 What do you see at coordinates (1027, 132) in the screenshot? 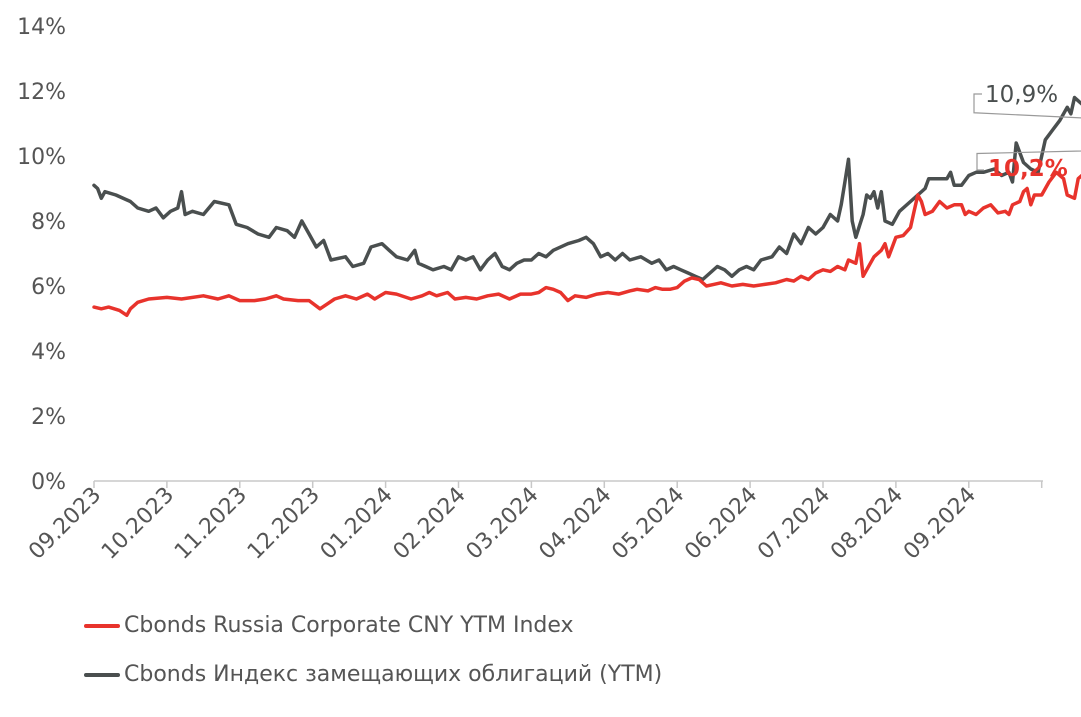
I see `end-labels: 10,2% 10,9%` at bounding box center [1027, 132].